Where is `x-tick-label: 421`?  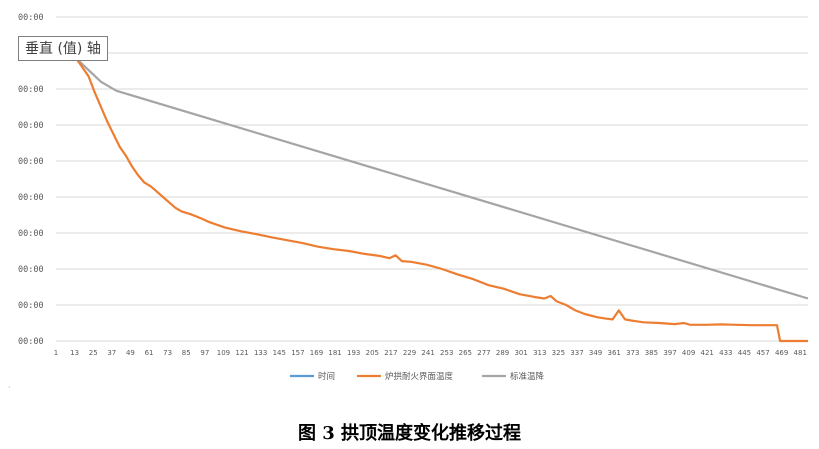 x-tick-label: 421 is located at coordinates (707, 353).